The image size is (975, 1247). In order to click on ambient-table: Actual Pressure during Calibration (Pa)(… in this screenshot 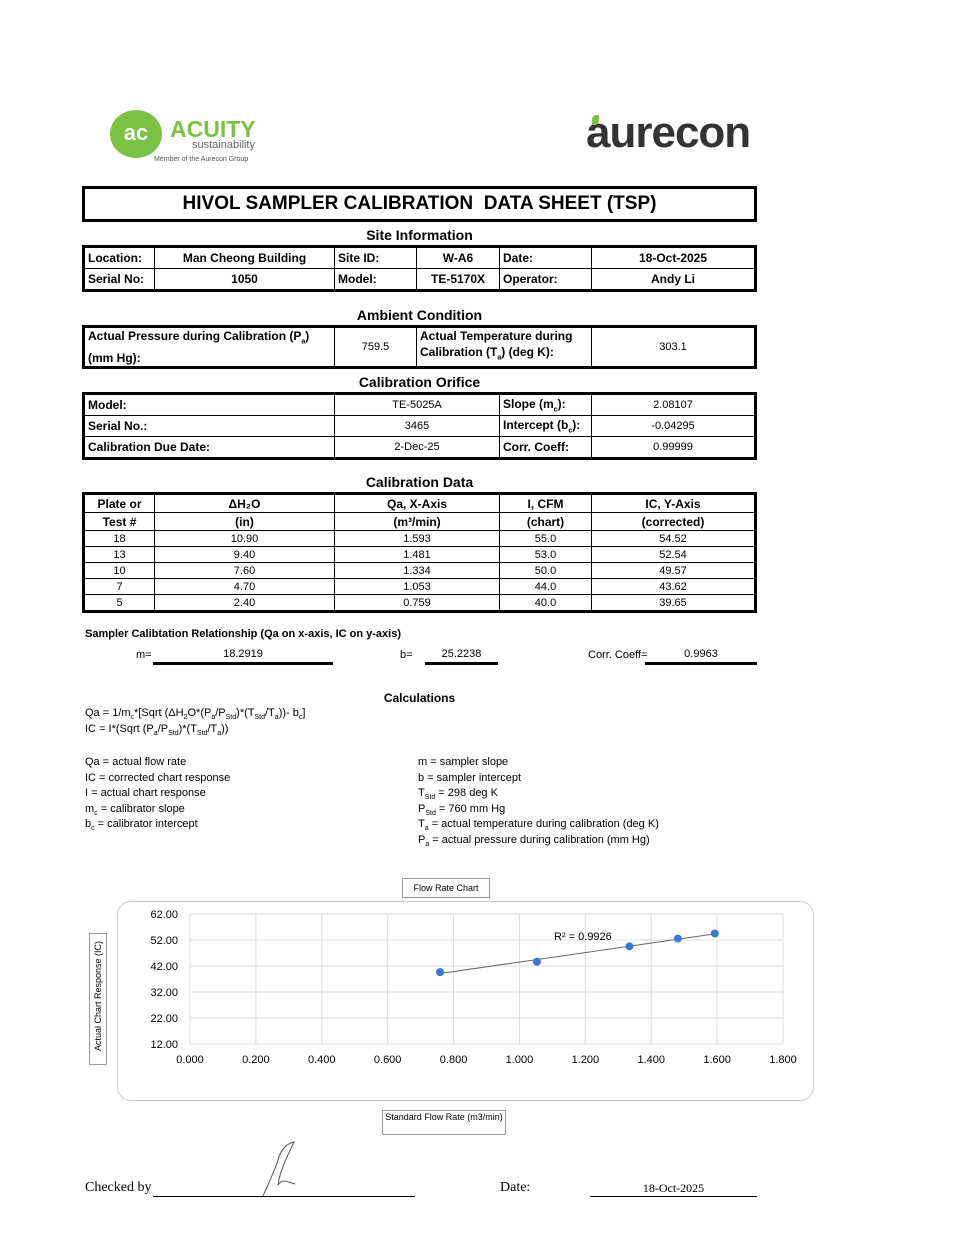, I will do `click(419, 347)`.